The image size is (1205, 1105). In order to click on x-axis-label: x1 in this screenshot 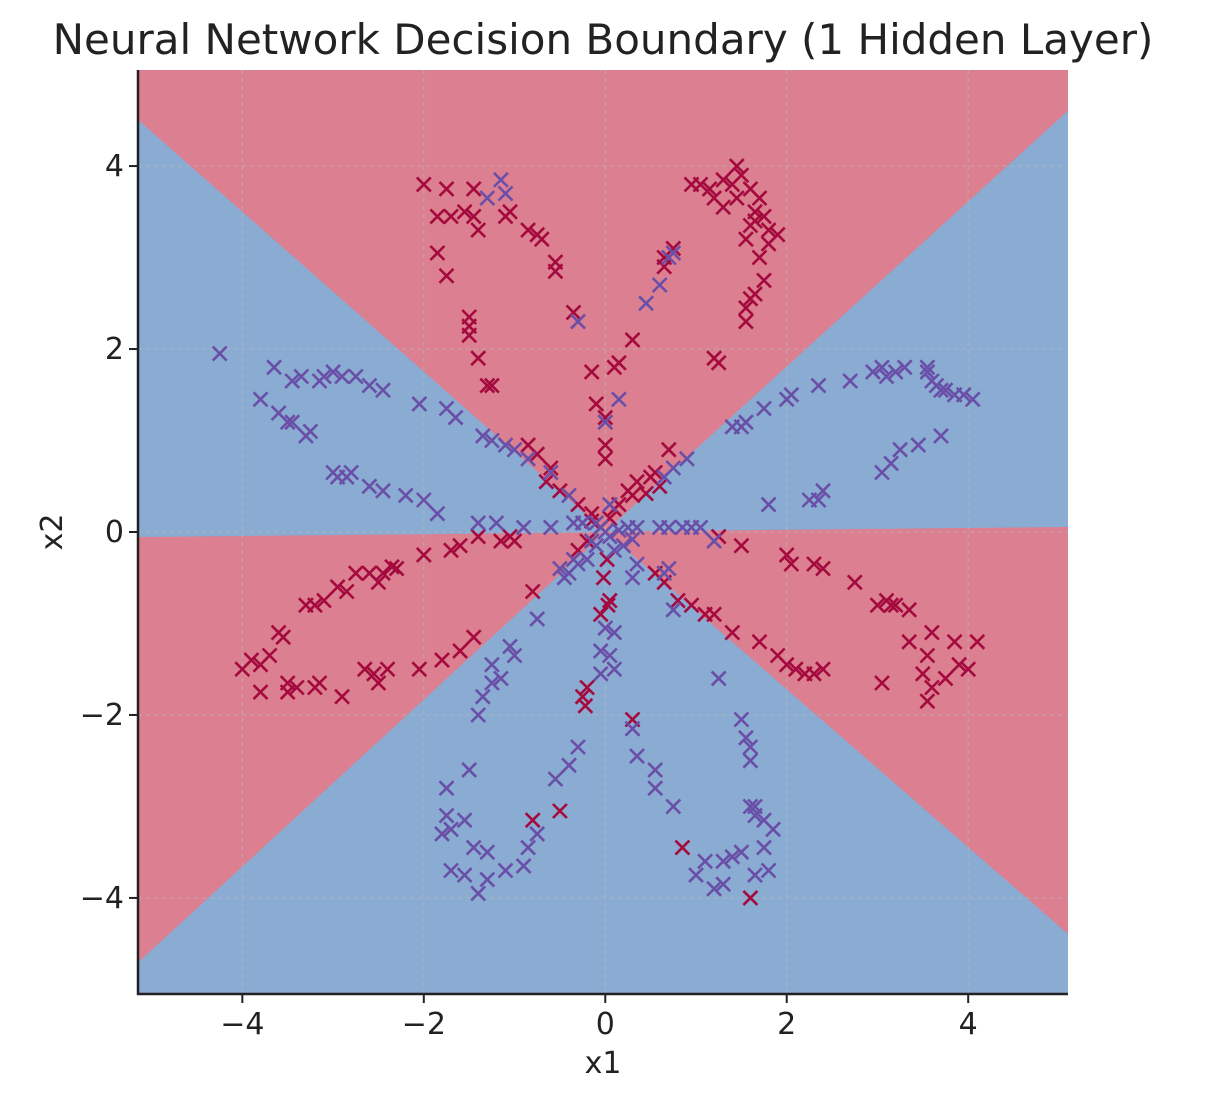, I will do `click(603, 1063)`.